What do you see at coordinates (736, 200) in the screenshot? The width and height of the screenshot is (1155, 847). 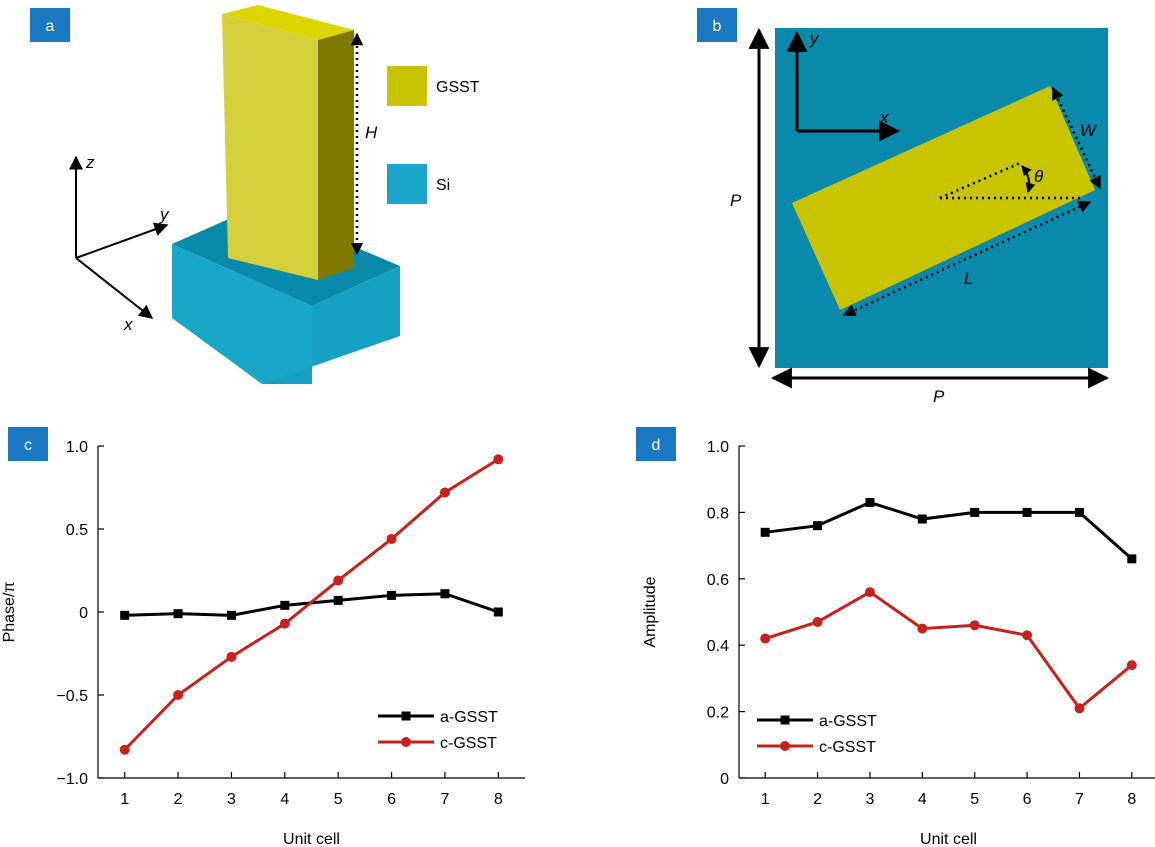 I see `period-label-vertical: P` at bounding box center [736, 200].